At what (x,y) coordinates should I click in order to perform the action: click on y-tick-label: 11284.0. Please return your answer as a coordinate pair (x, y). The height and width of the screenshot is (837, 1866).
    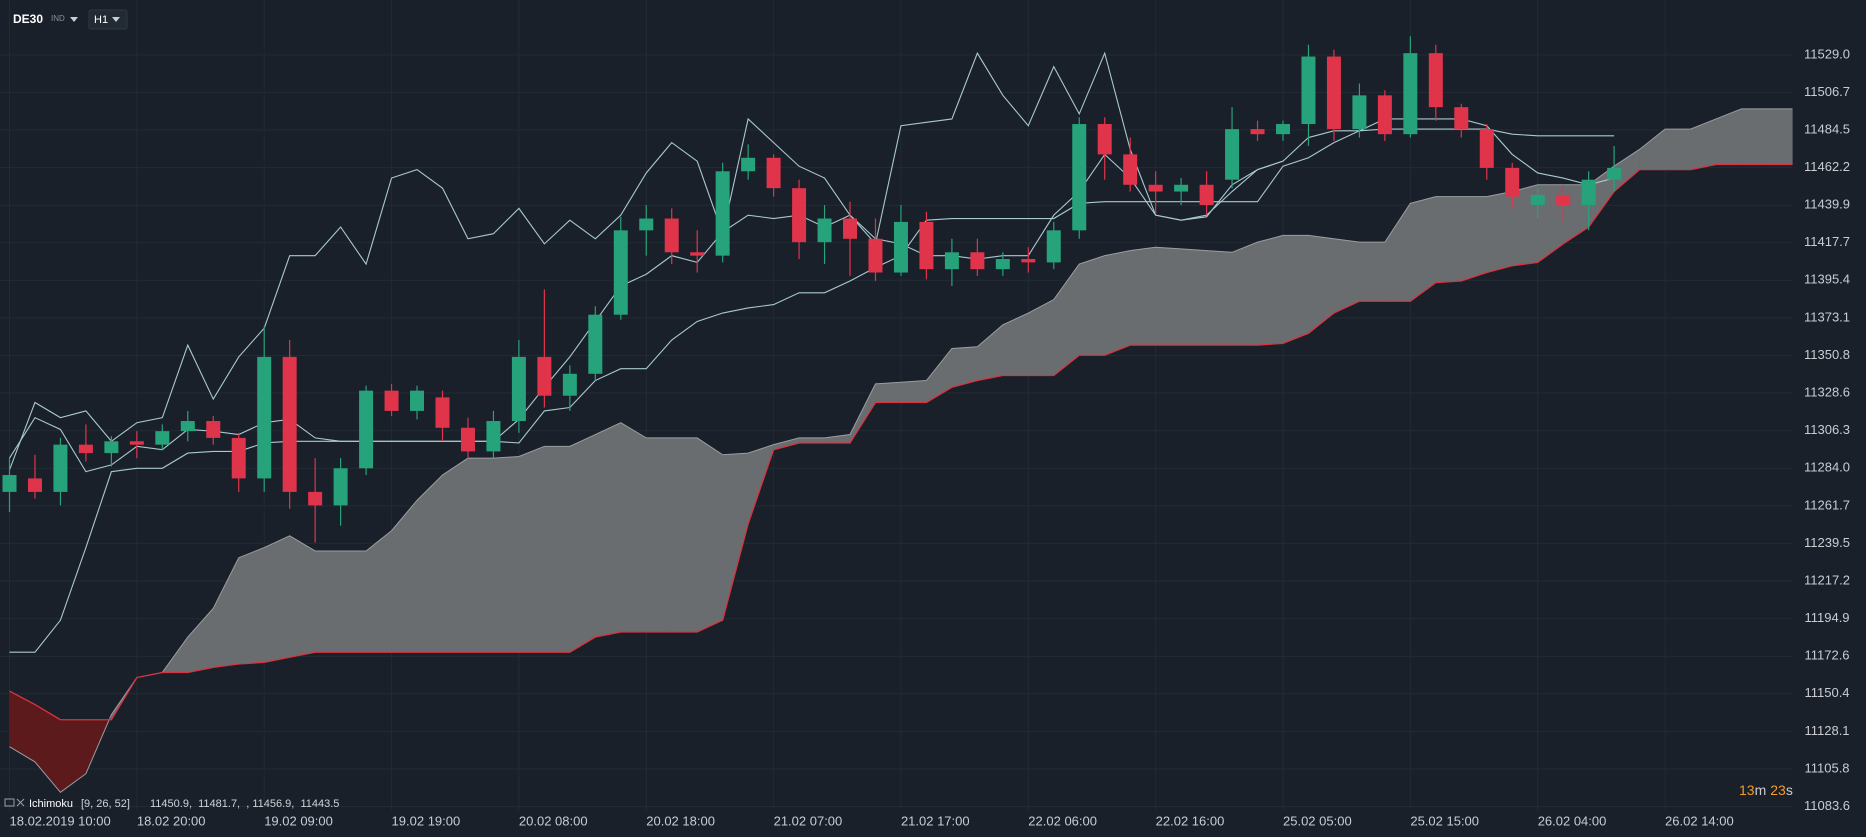
    Looking at the image, I should click on (1827, 467).